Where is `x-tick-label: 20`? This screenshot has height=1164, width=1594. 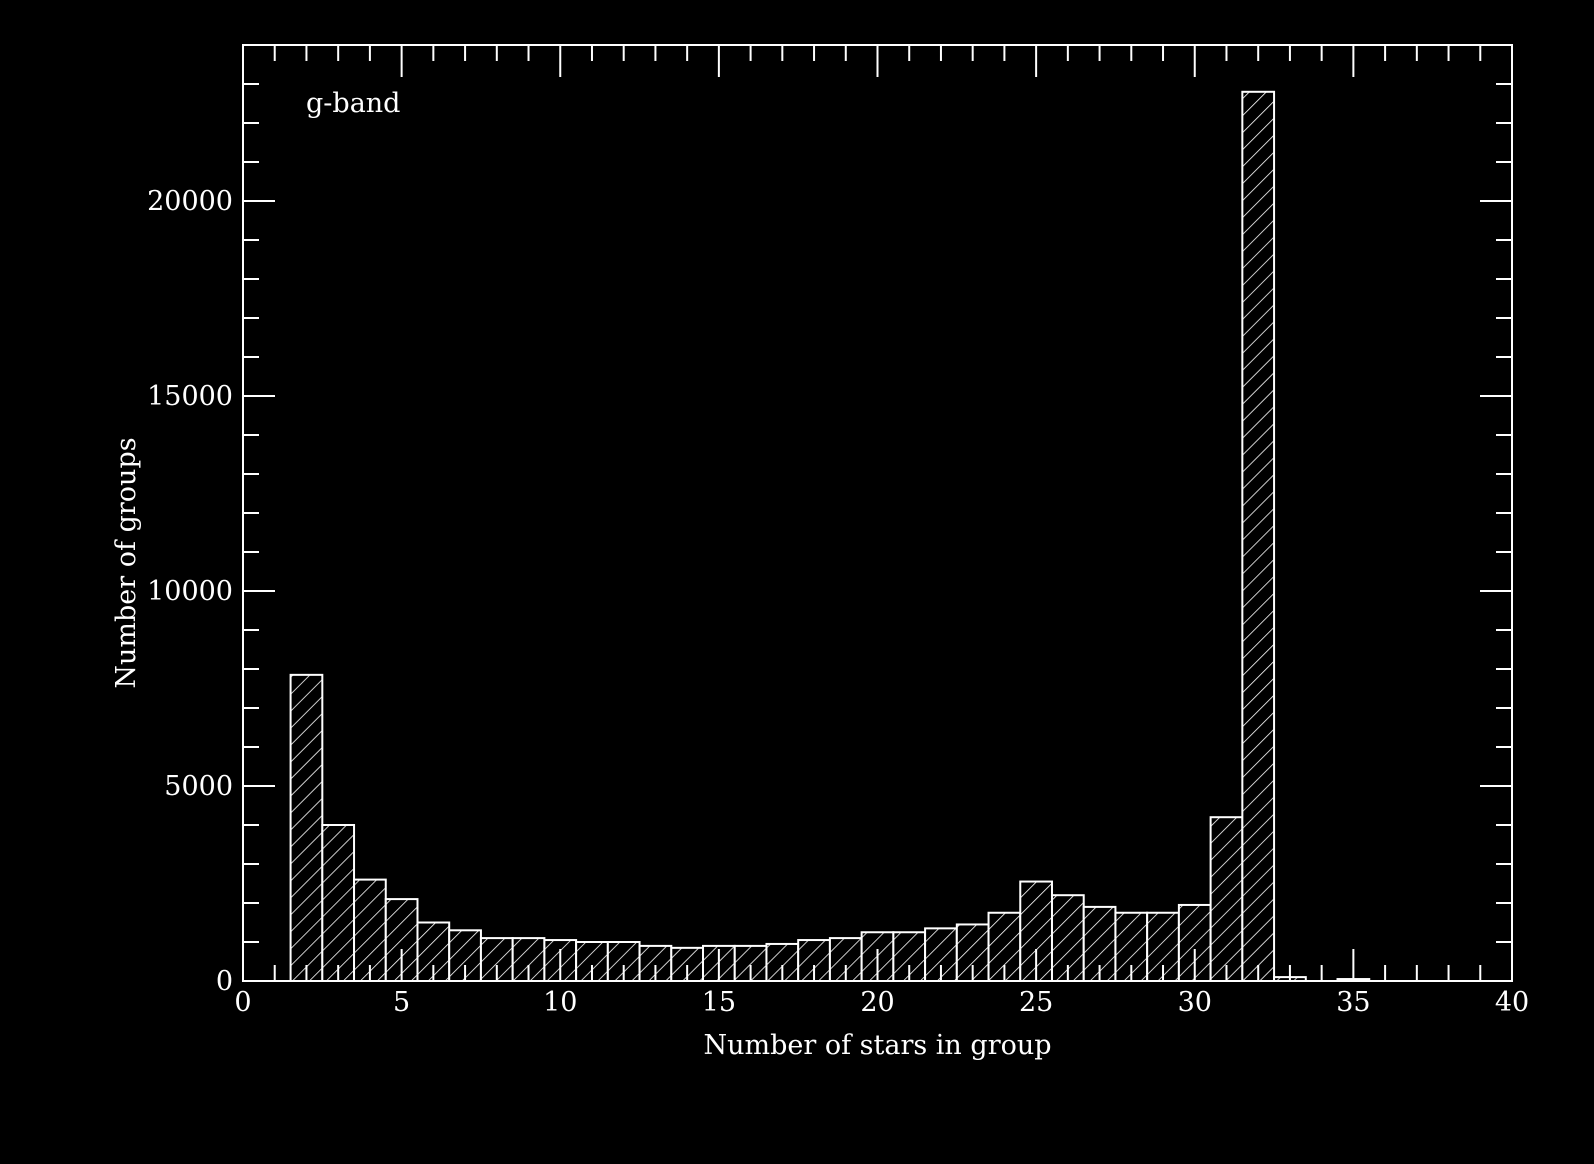
x-tick-label: 20 is located at coordinates (877, 1002).